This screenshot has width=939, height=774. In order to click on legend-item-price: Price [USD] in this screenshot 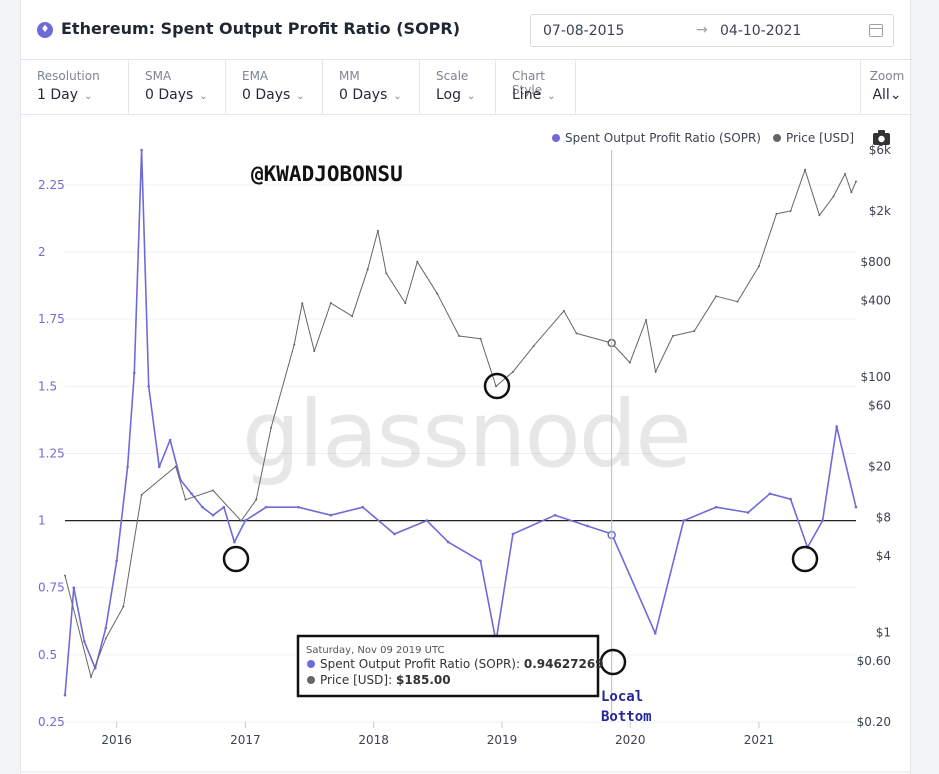, I will do `click(813, 138)`.